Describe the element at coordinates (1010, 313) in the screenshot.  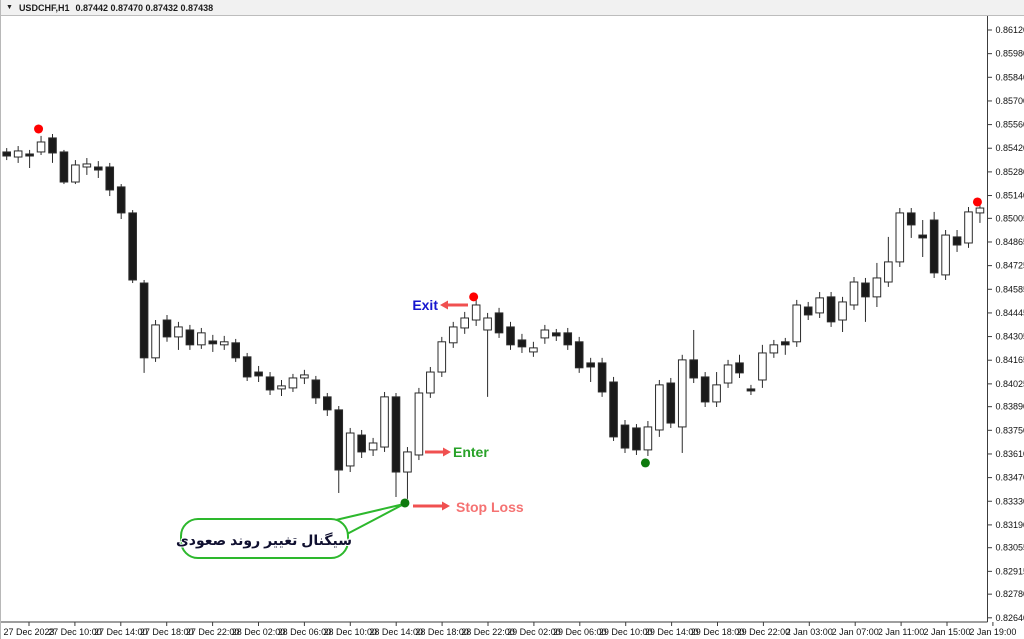
I see `price-axis-label: 0.84445` at that location.